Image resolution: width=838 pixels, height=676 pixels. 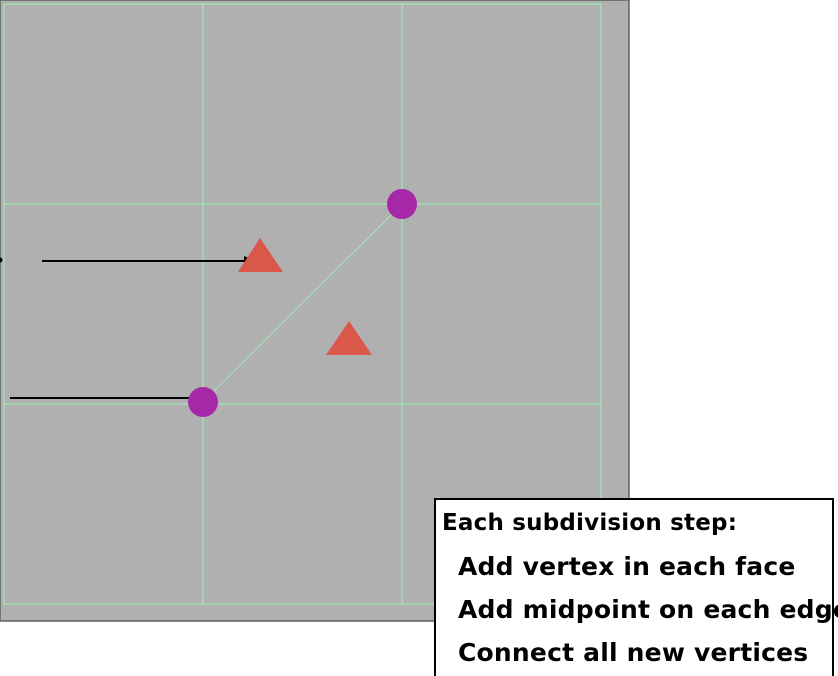 I want to click on diagonal-edge, so click(x=302, y=303).